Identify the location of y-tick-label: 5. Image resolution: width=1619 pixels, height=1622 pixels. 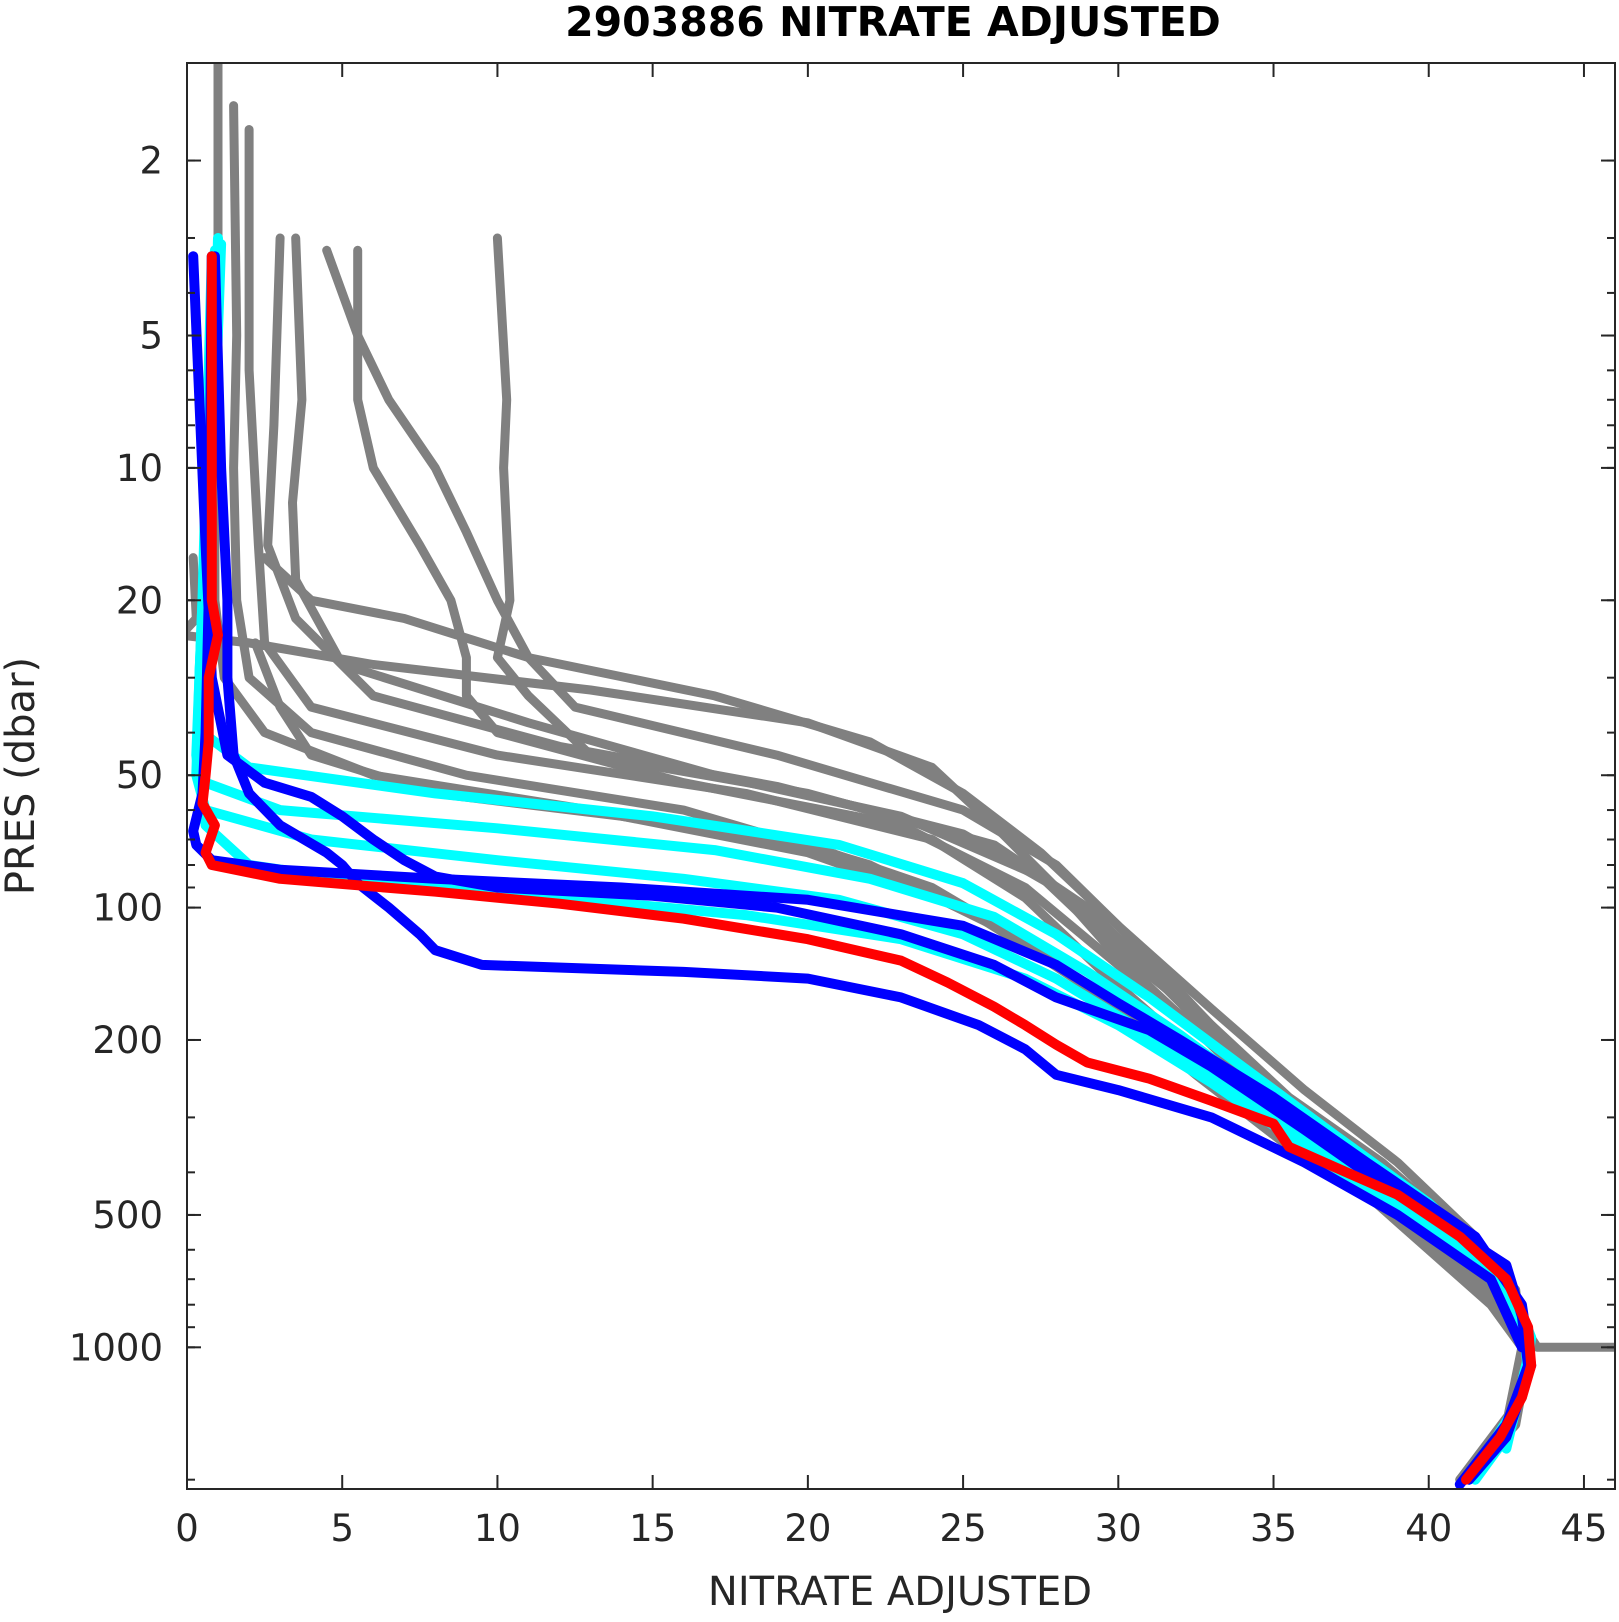
(151, 336).